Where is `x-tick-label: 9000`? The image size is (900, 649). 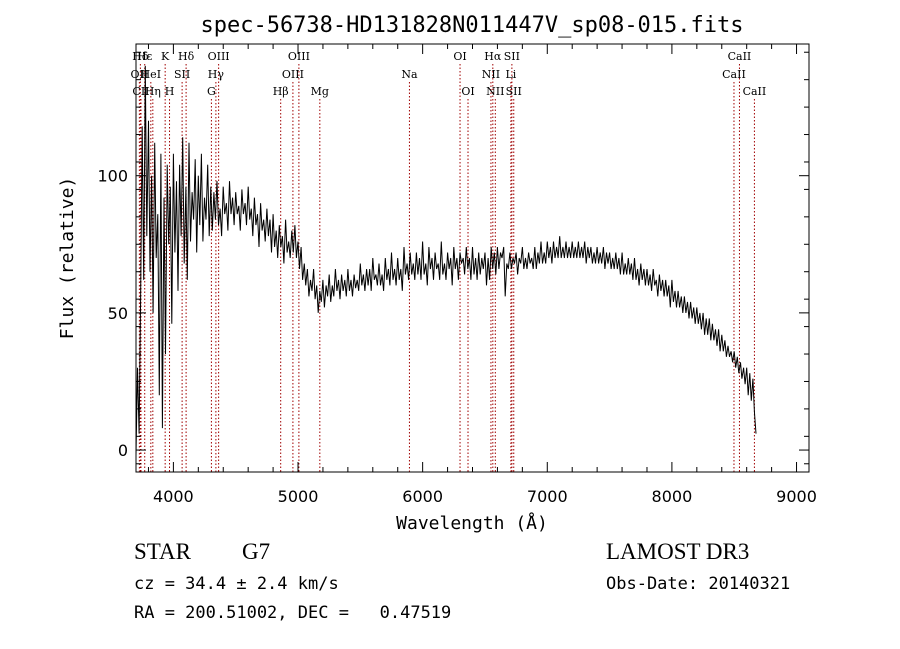 x-tick-label: 9000 is located at coordinates (796, 496).